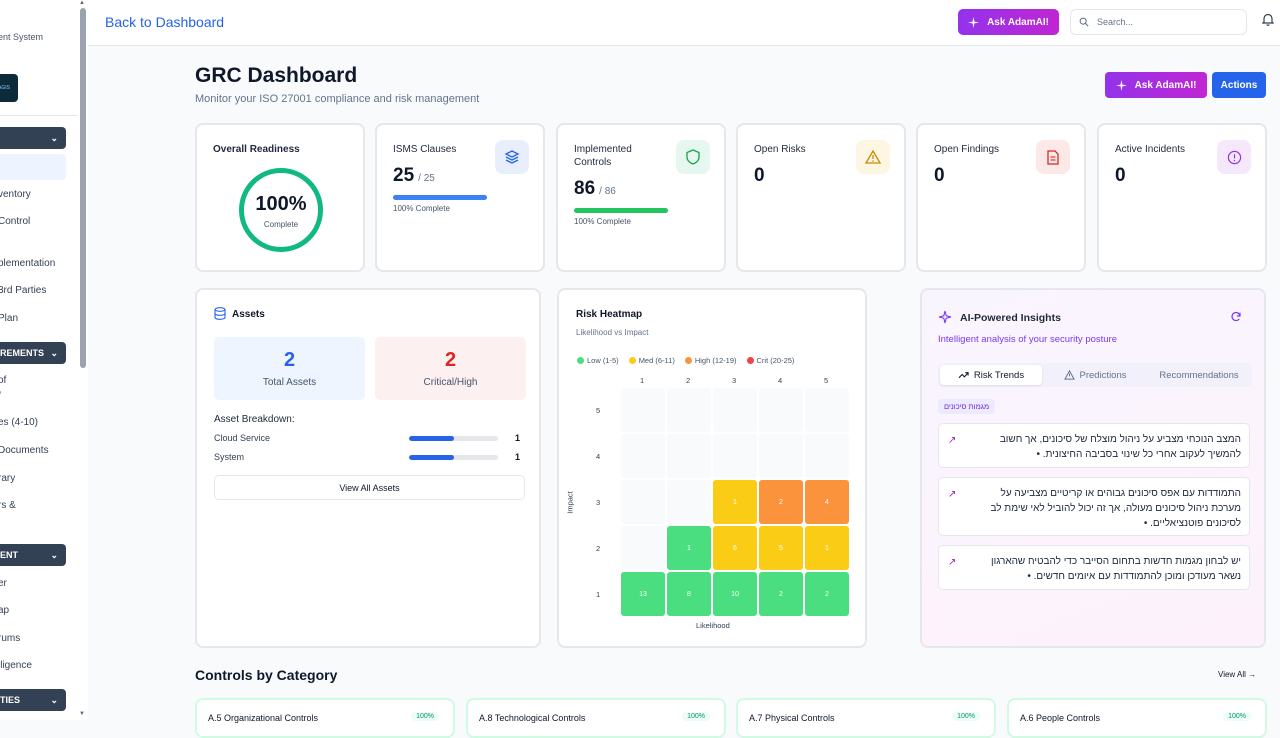 The image size is (1280, 738). I want to click on legend-label: High (12-19), so click(715, 360).